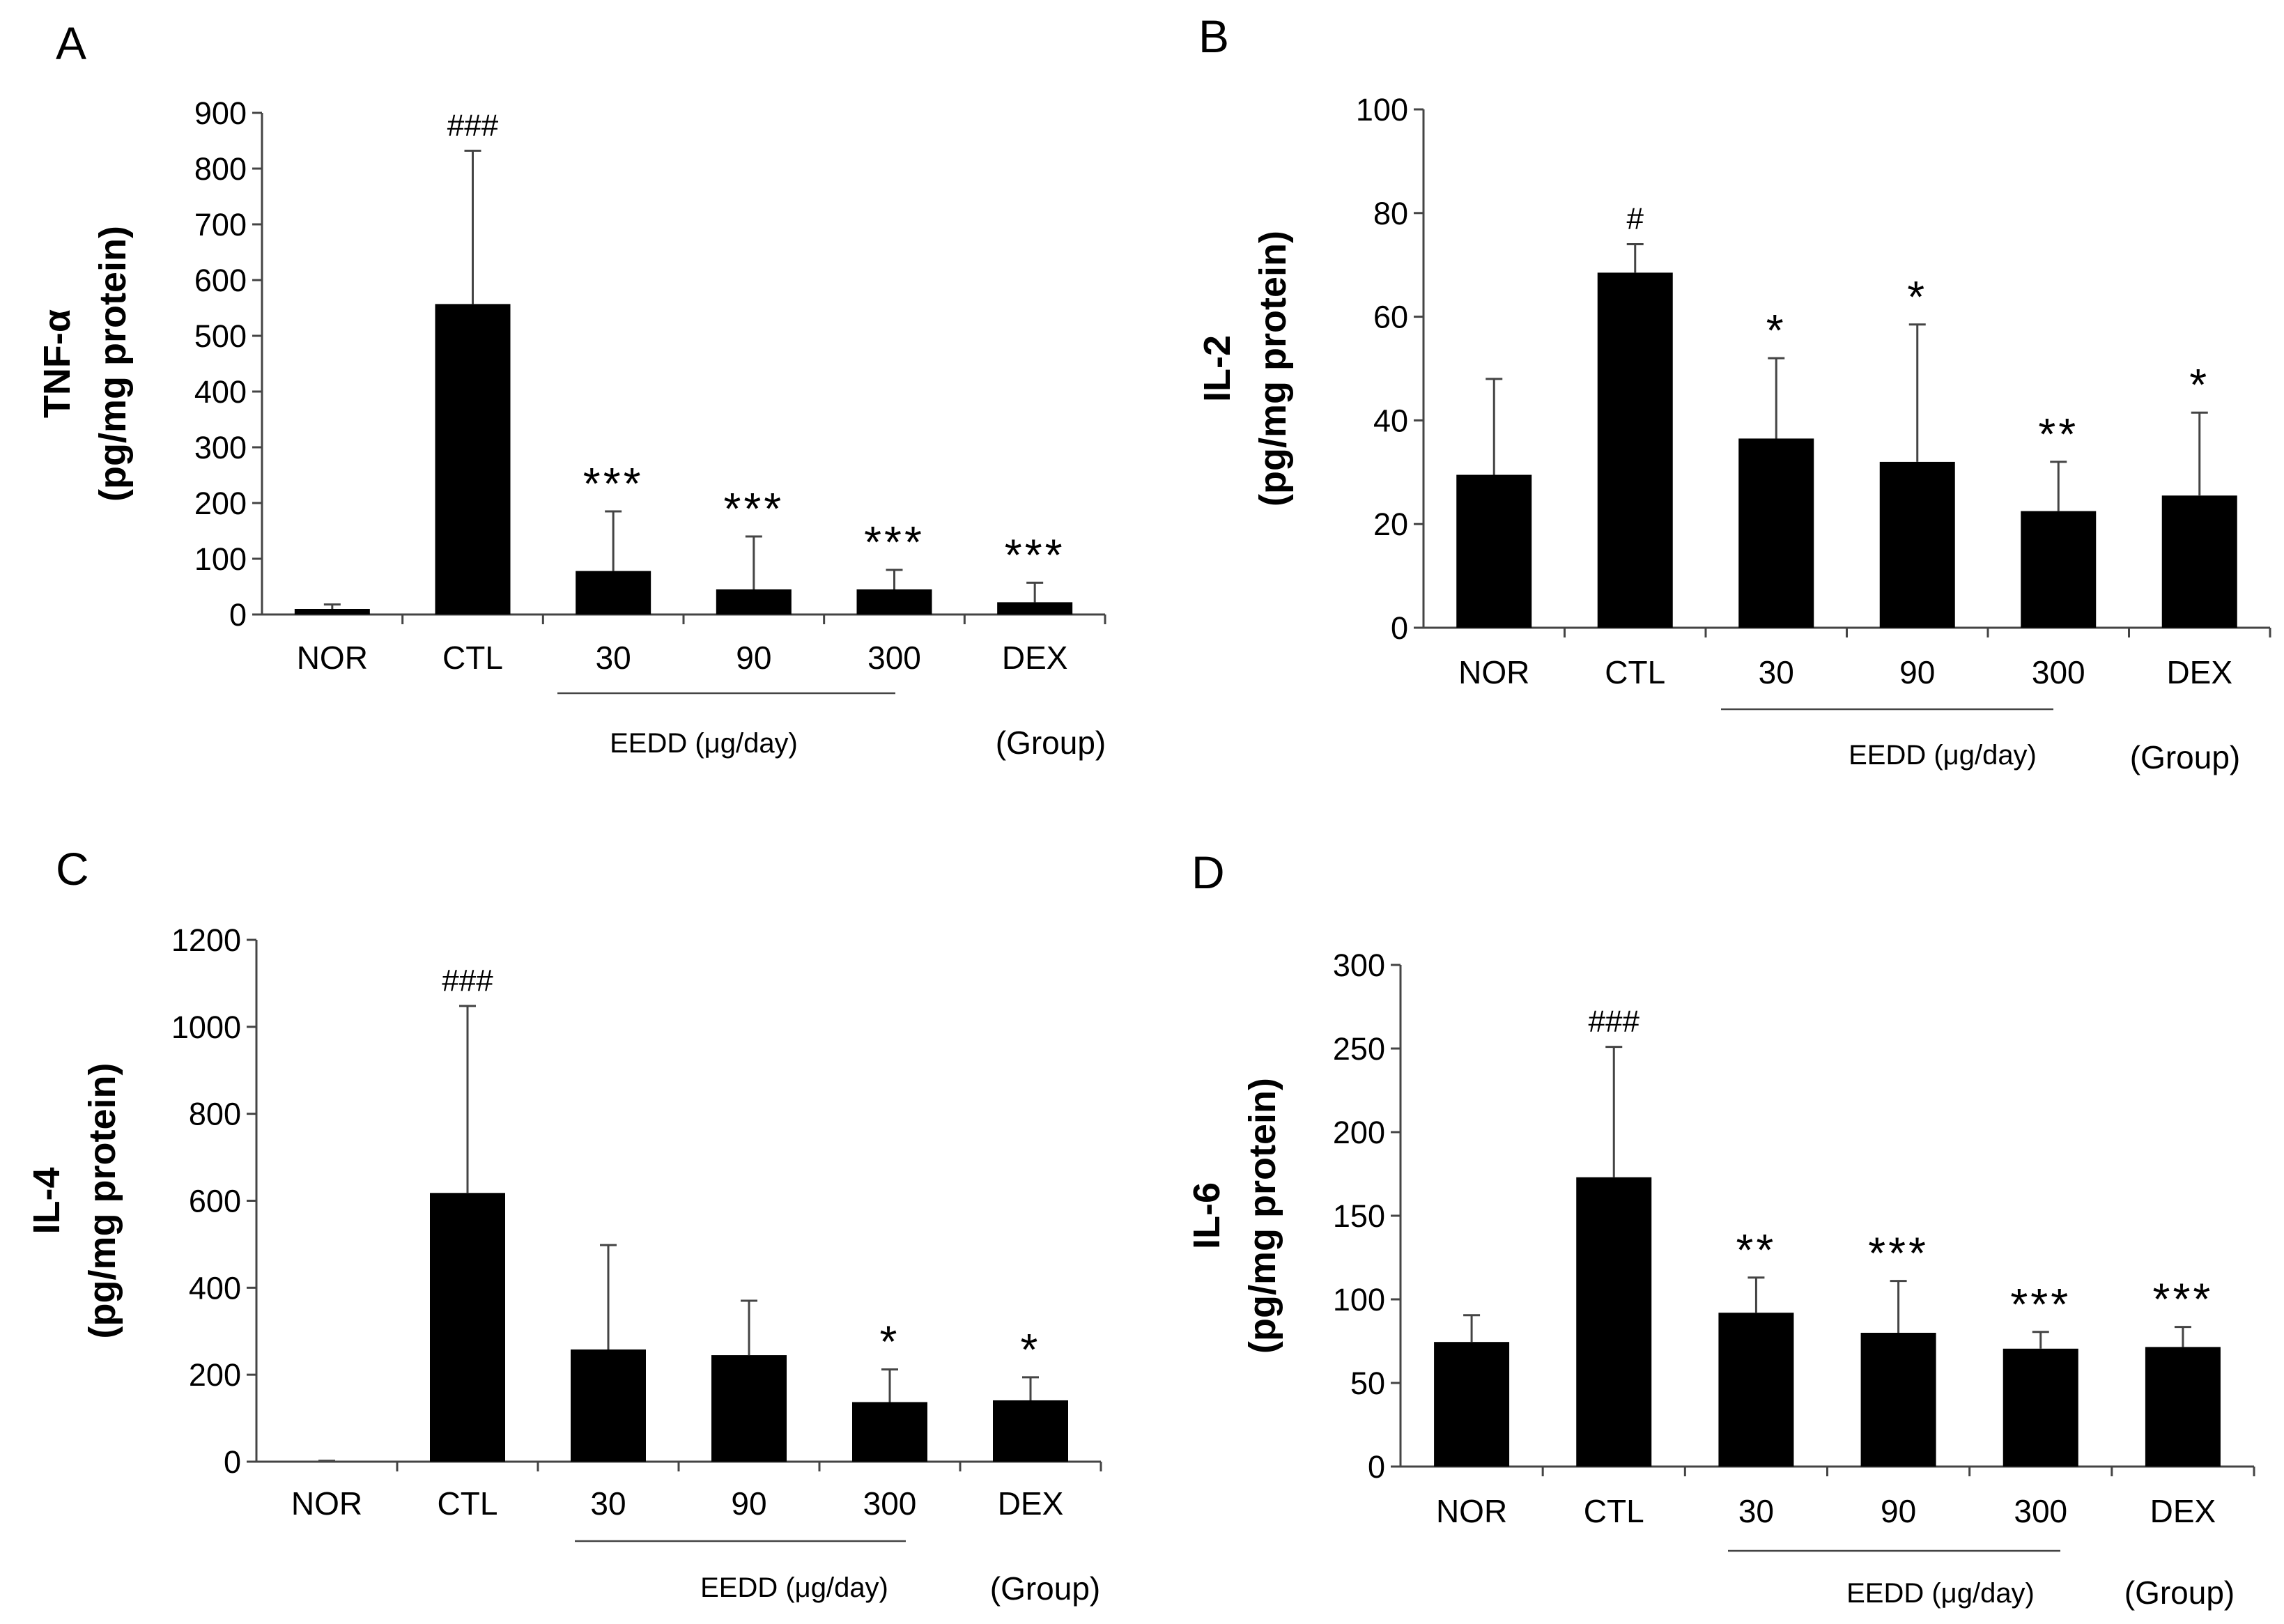 Image resolution: width=2284 pixels, height=1624 pixels. What do you see at coordinates (220, 224) in the screenshot?
I see `y-tick-label: 700` at bounding box center [220, 224].